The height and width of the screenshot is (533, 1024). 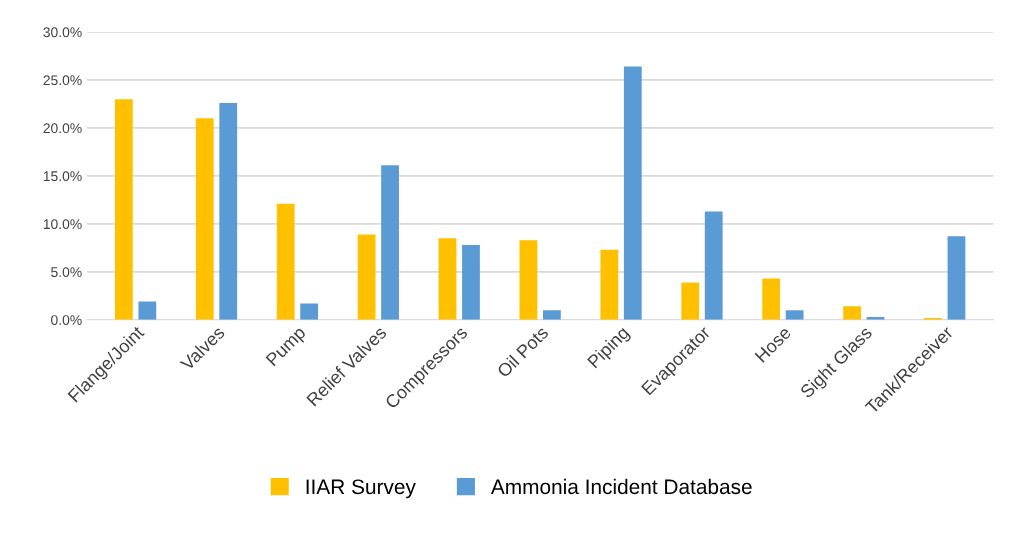 What do you see at coordinates (62, 80) in the screenshot?
I see `y-tick-label: 25.0%` at bounding box center [62, 80].